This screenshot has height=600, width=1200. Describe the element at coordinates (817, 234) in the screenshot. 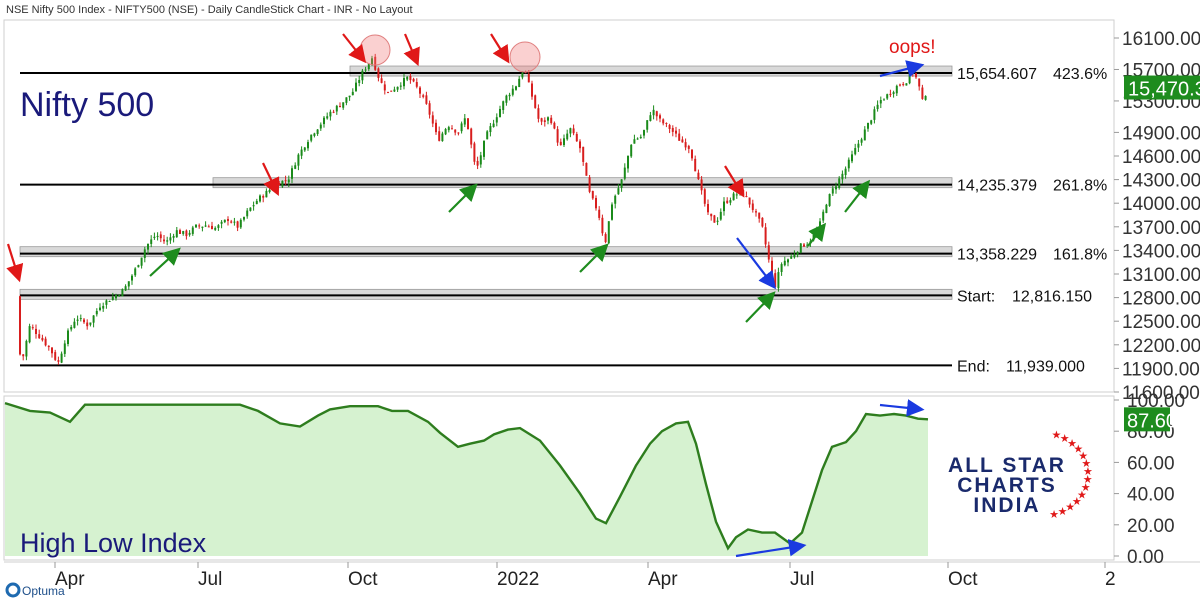

I see `green-arrow` at that location.